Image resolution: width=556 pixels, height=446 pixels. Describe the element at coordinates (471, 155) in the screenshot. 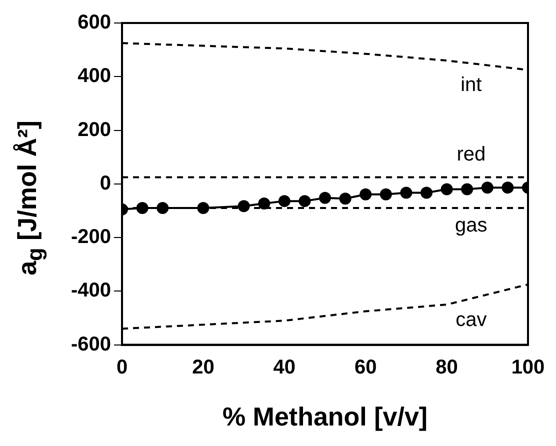

I see `ref-line-label: red` at that location.